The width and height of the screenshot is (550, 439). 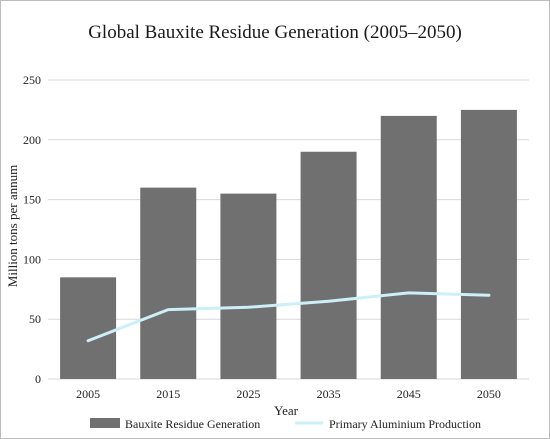 I want to click on bar-2015, so click(x=168, y=283).